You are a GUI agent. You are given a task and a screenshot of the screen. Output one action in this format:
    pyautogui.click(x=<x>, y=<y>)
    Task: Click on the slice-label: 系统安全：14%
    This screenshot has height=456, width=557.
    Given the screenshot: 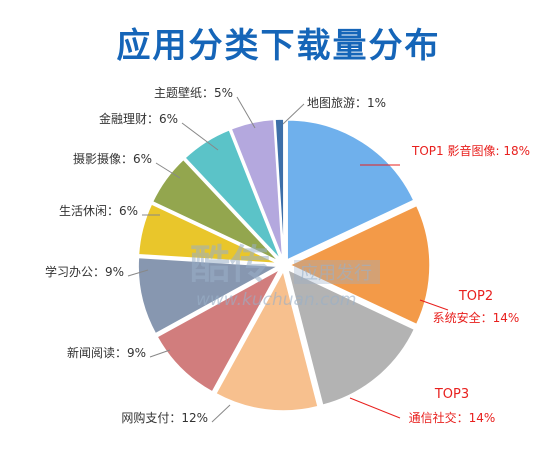 What is the action you would take?
    pyautogui.click(x=476, y=317)
    